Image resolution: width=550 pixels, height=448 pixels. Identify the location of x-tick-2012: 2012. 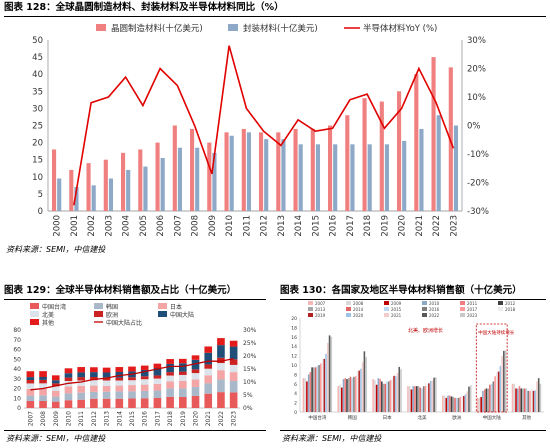
(94, 418).